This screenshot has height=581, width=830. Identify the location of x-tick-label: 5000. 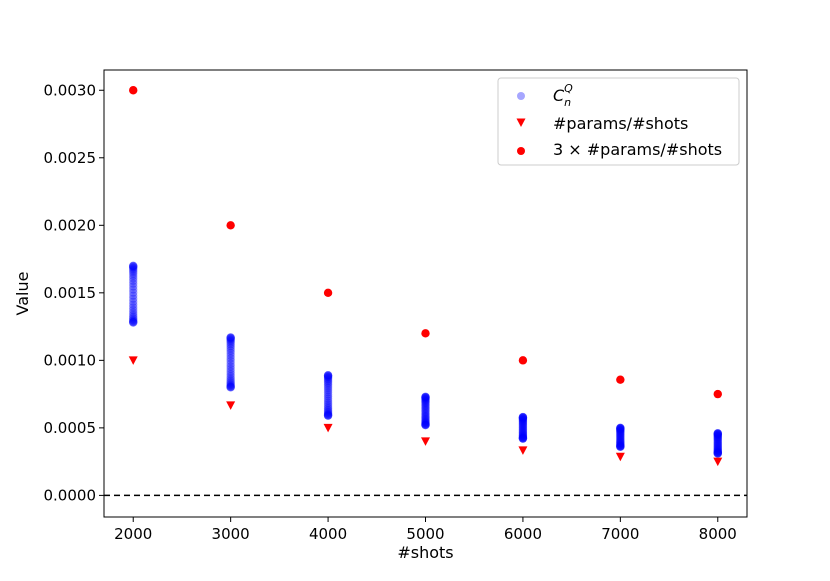
(425, 534).